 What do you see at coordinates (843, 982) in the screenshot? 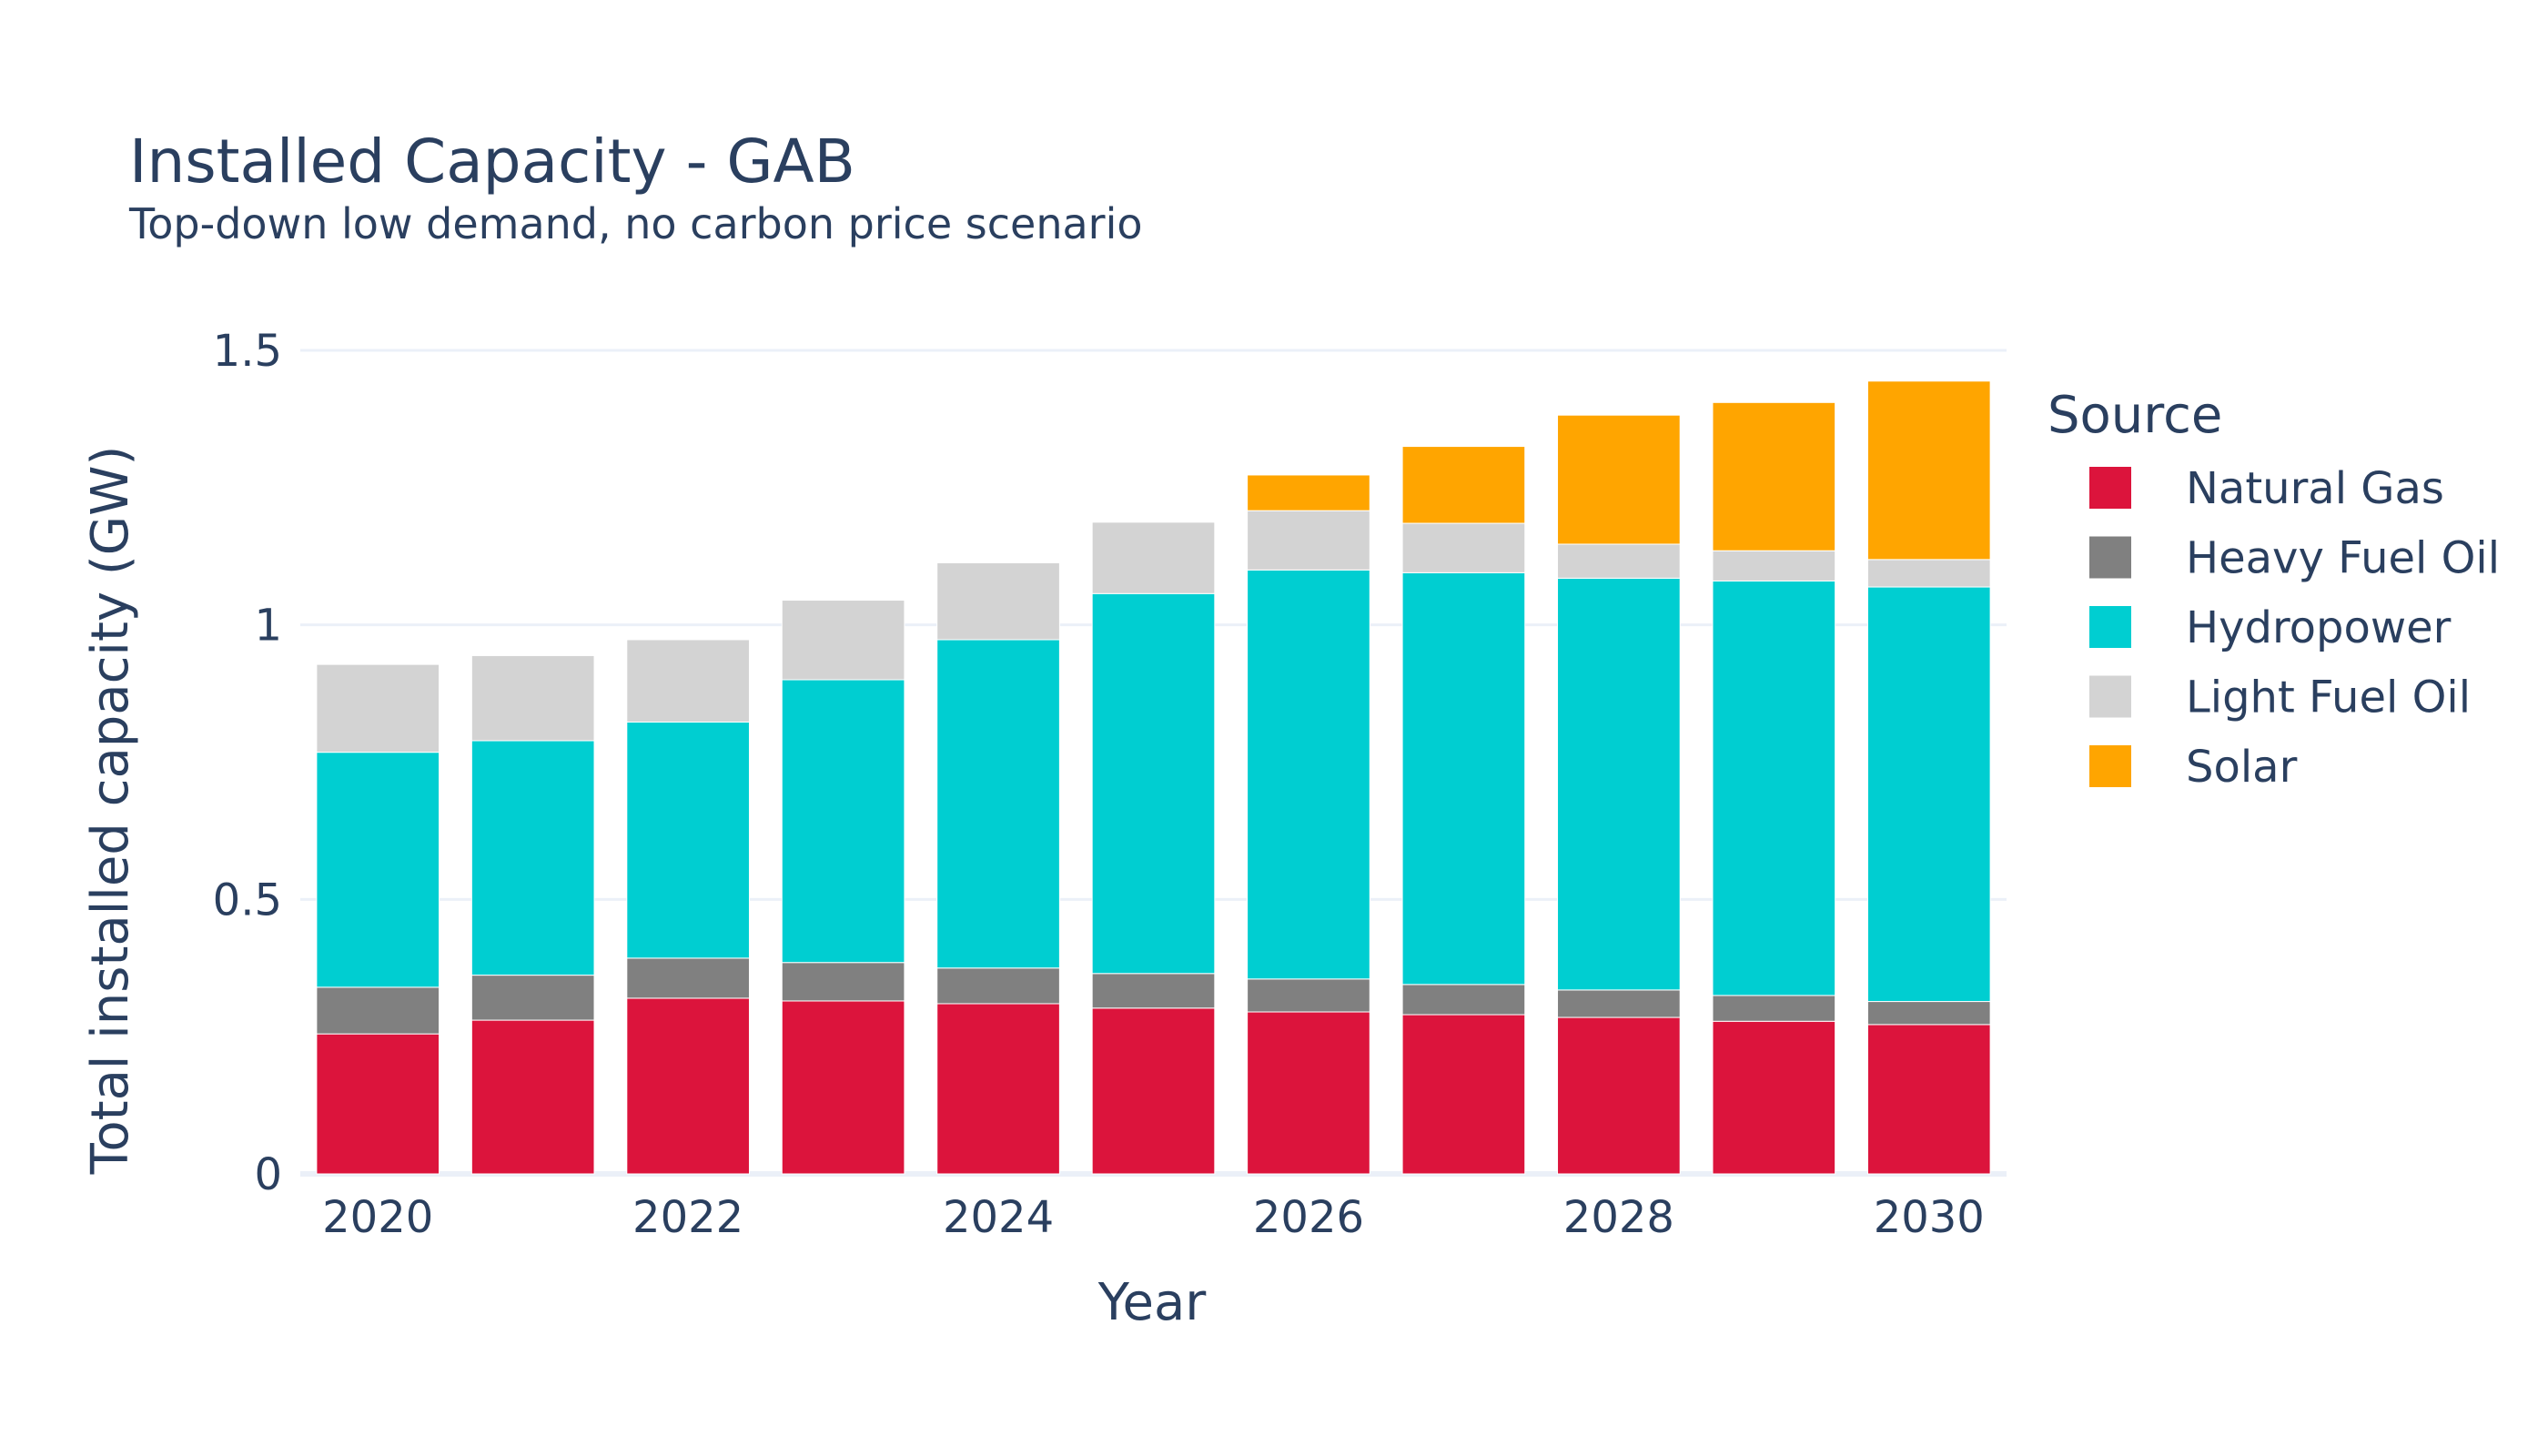
I see `bar-heavy-fuel-oil-2023` at bounding box center [843, 982].